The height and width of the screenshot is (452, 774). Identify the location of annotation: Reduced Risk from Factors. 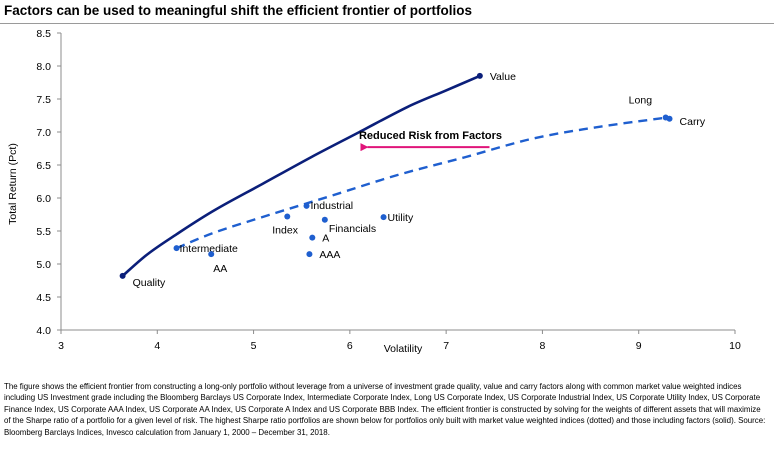
(430, 141).